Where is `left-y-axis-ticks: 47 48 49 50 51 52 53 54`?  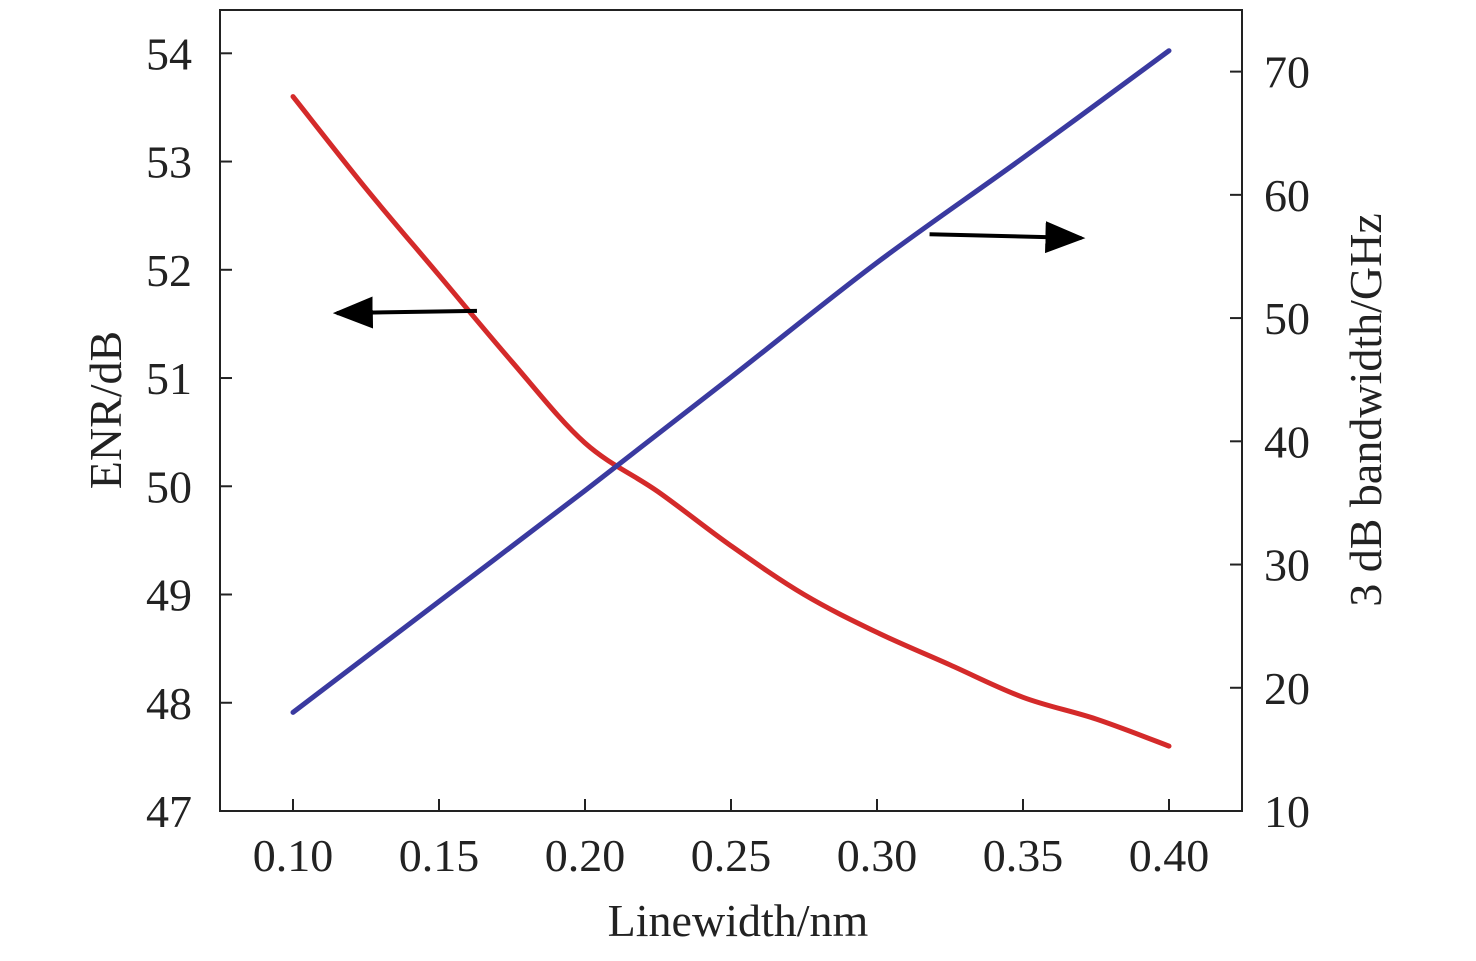 left-y-axis-ticks: 47 48 49 50 51 52 53 54 is located at coordinates (189, 432).